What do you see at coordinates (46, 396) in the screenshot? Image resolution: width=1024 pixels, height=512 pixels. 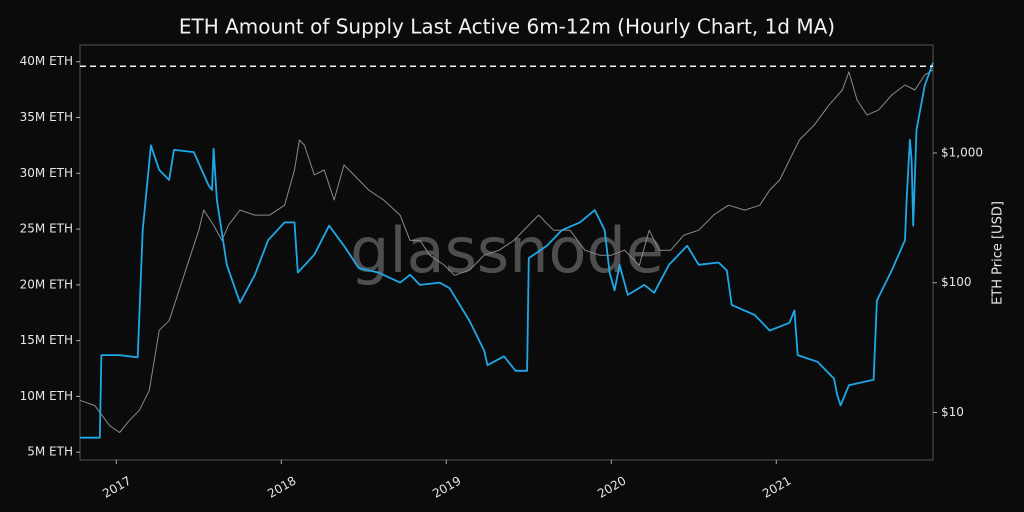 I see `y-tick-label: 10M ETH` at bounding box center [46, 396].